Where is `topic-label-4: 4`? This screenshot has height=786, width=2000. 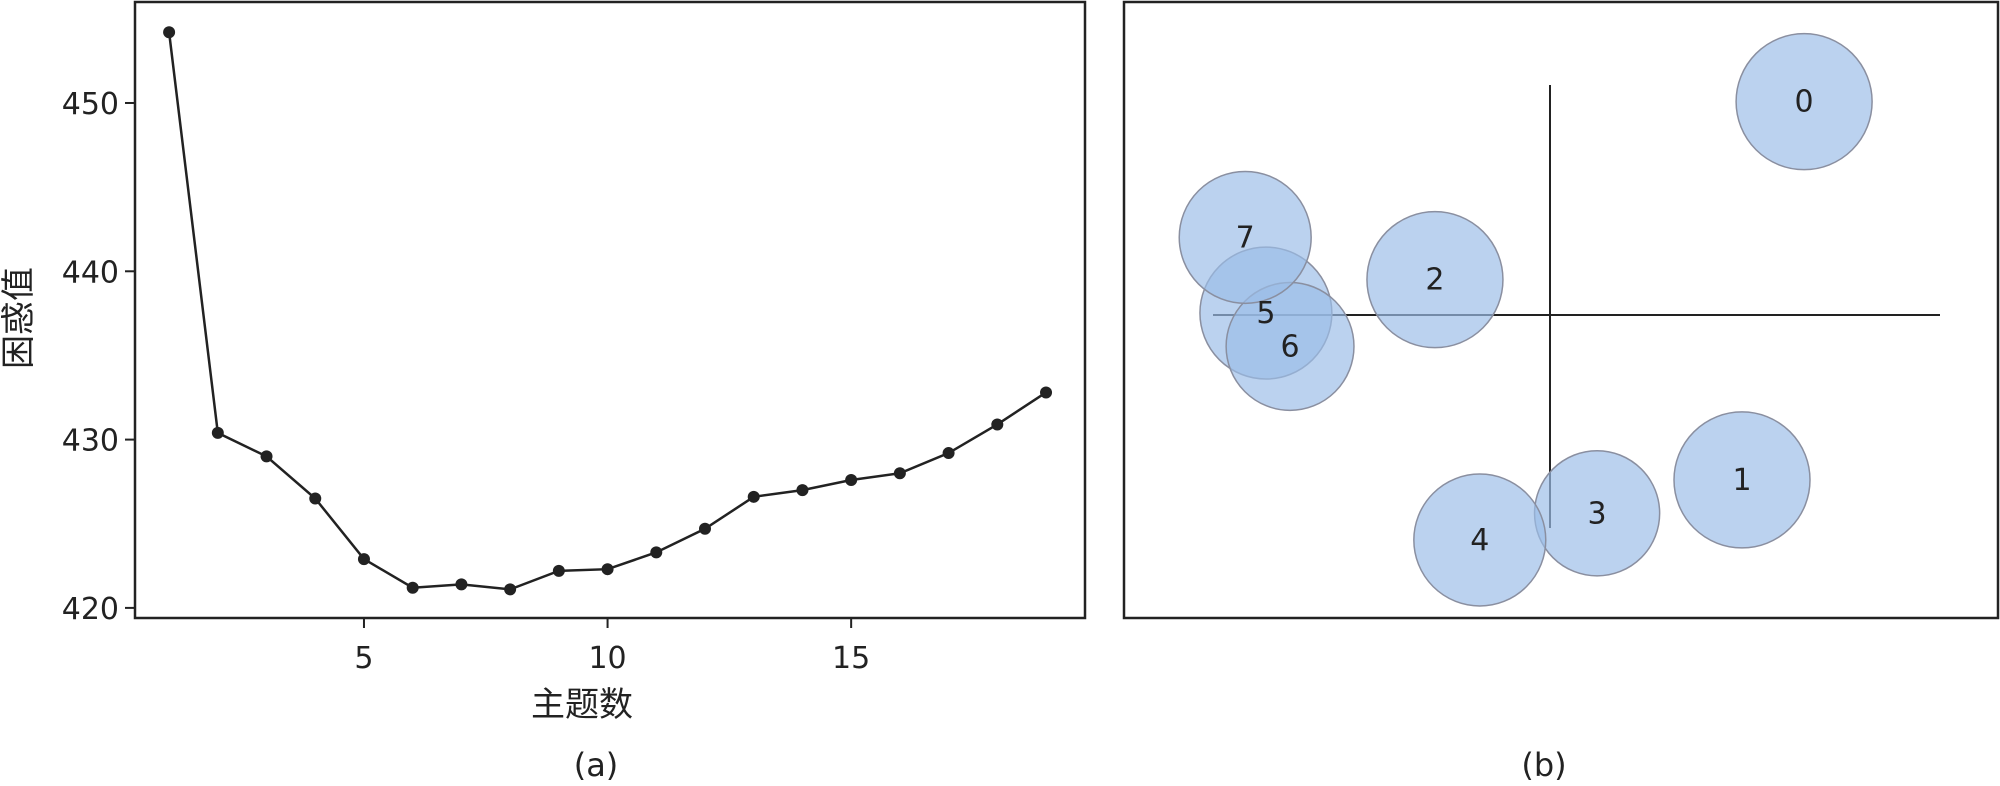
topic-label-4: 4 is located at coordinates (1479, 540).